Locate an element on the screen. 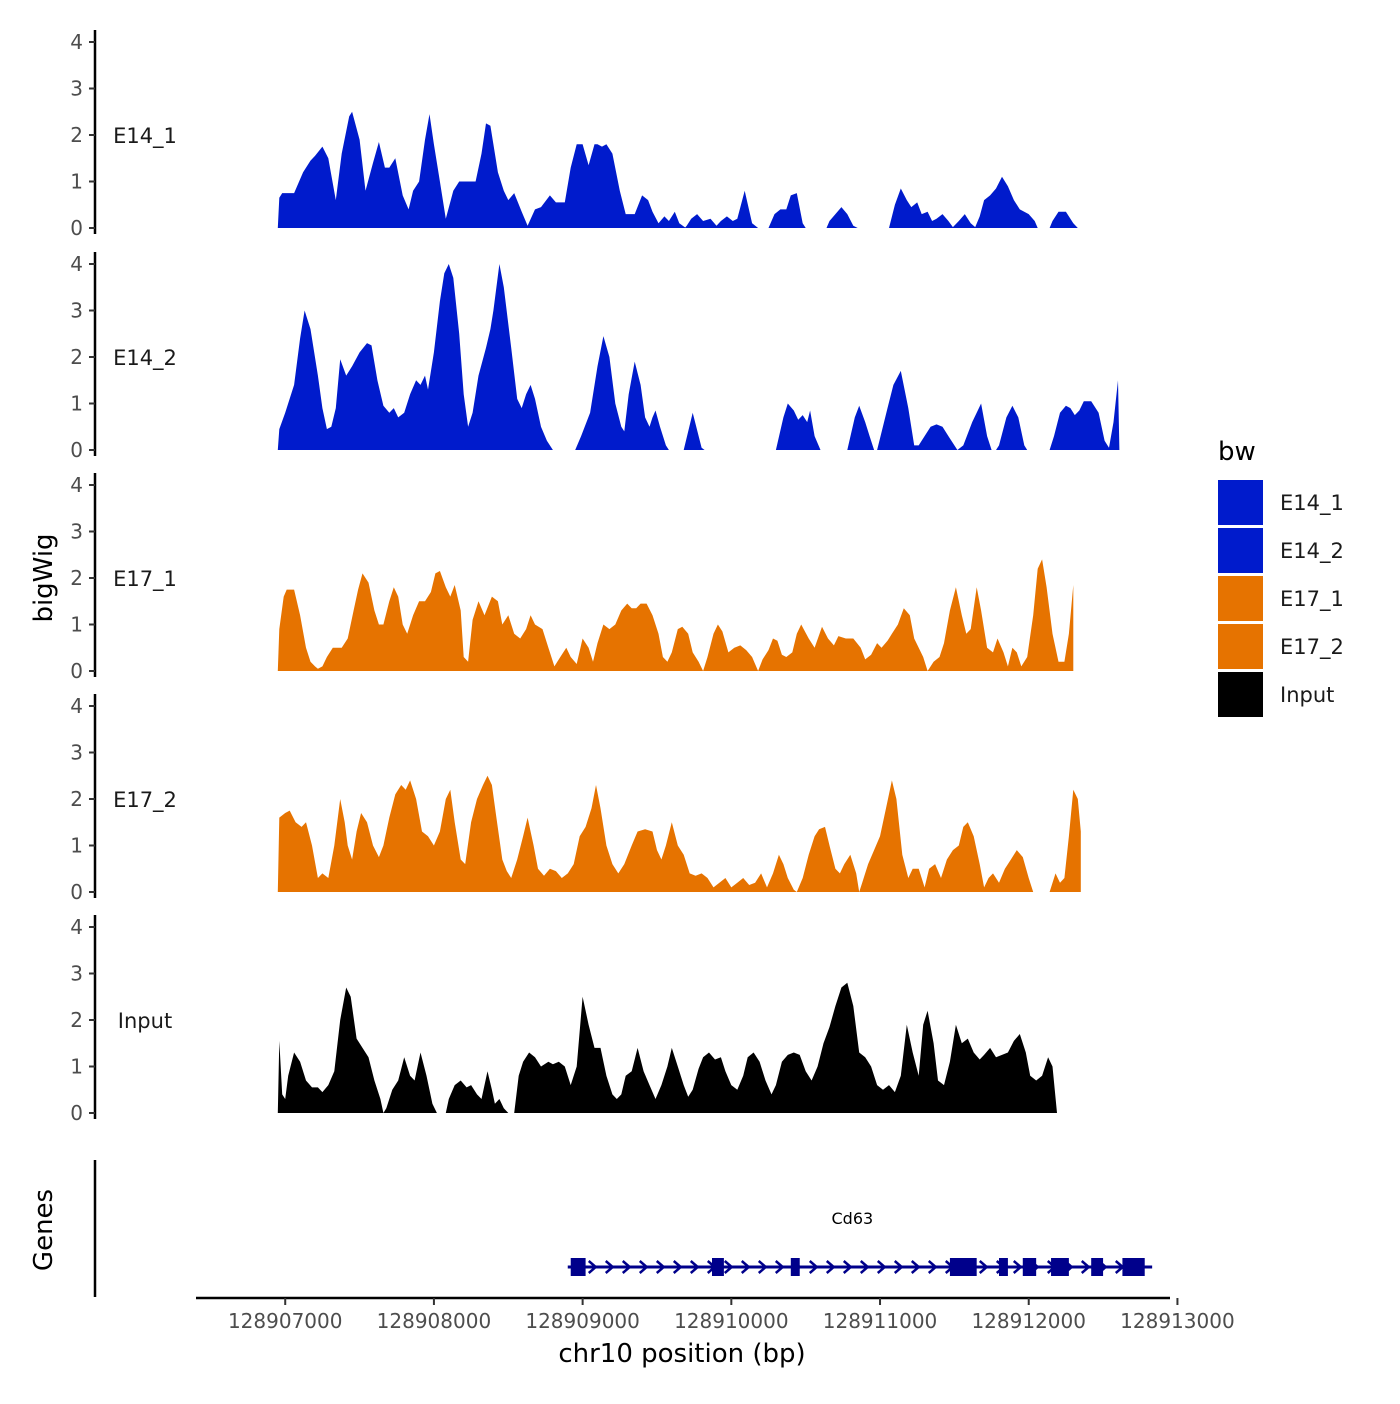 The width and height of the screenshot is (1400, 1404). track-E14_1: 0 1 2 3 4 E14_1 is located at coordinates (574, 135).